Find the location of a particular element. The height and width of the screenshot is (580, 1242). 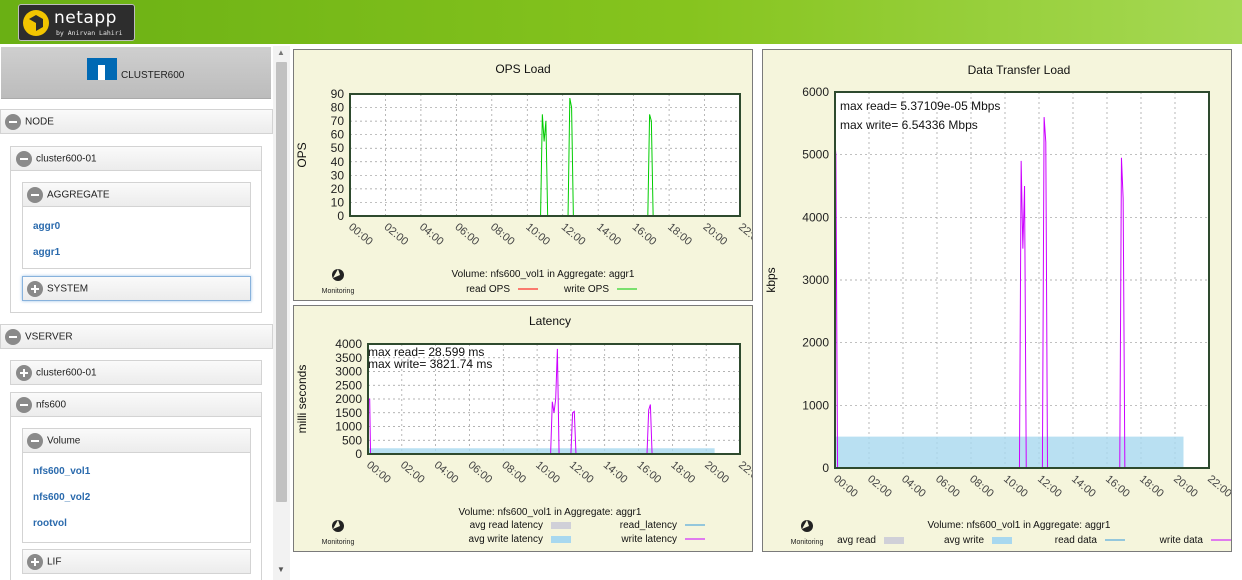

app-logo: netapp by Anirvan Lahiri is located at coordinates (76, 22).